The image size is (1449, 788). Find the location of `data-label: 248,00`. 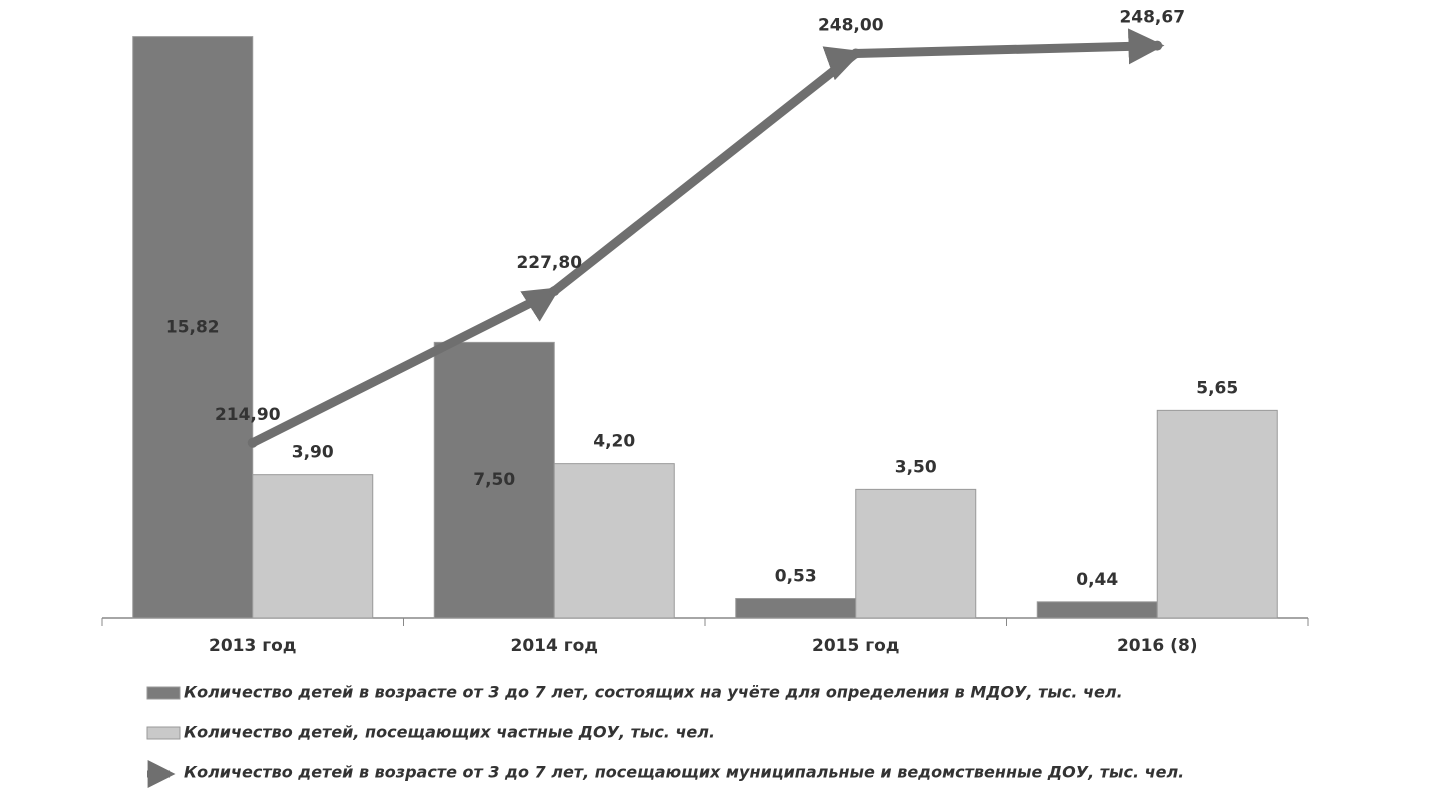

data-label: 248,00 is located at coordinates (851, 26).